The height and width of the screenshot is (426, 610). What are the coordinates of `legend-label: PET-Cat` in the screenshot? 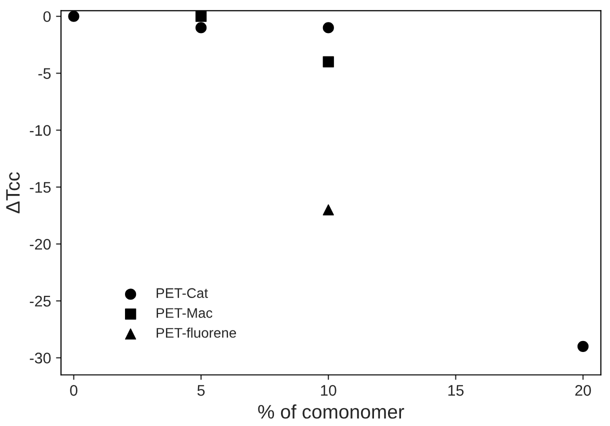 It's located at (182, 293).